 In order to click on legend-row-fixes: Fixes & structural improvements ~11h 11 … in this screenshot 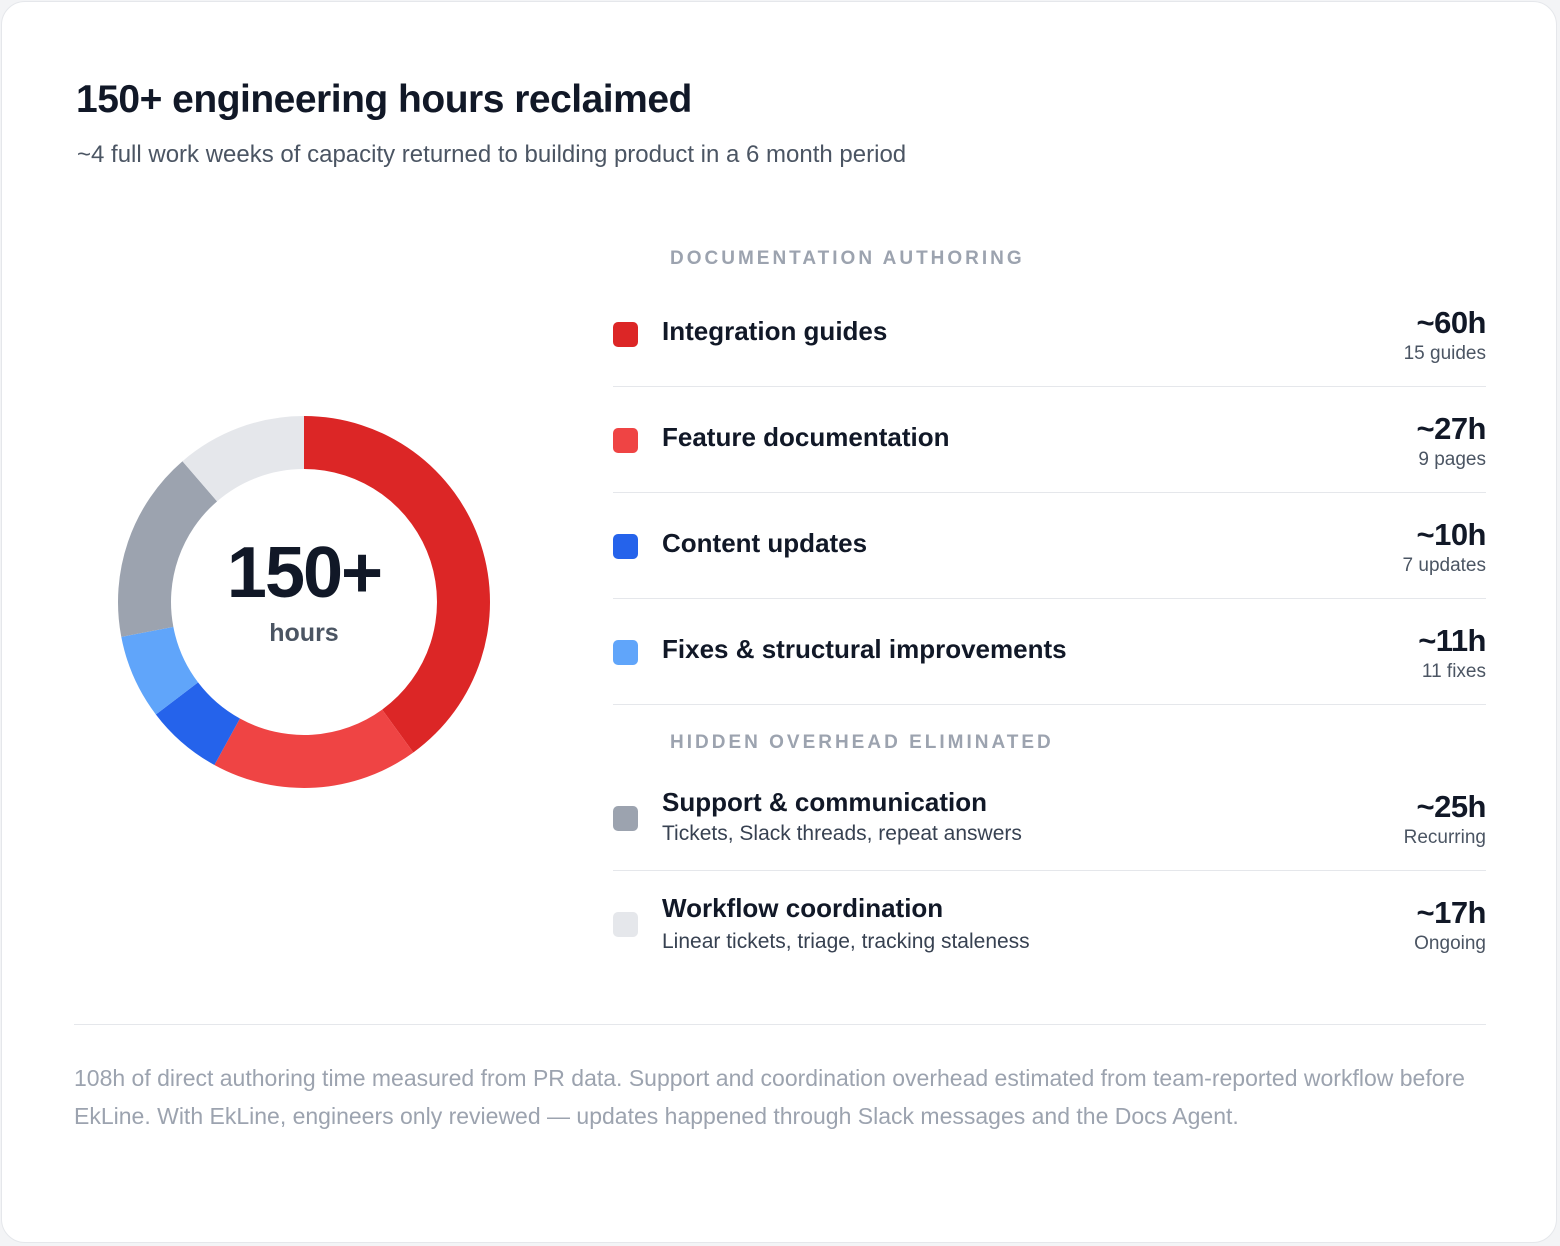, I will do `click(1049, 652)`.